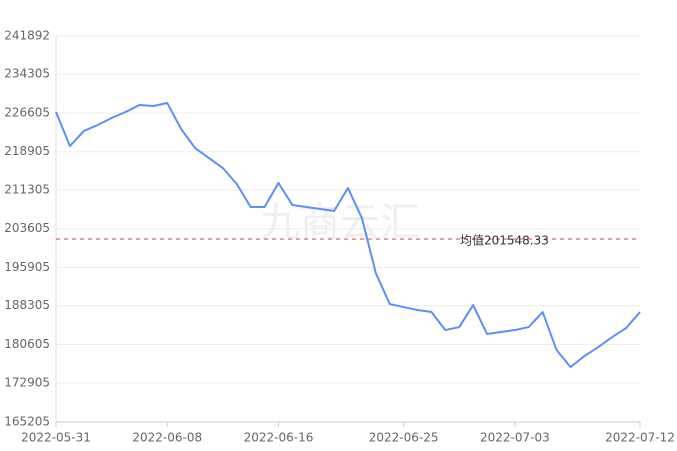 This screenshot has width=677, height=451. Describe the element at coordinates (56, 438) in the screenshot. I see `x-tick-label: 2022-05-31` at that location.